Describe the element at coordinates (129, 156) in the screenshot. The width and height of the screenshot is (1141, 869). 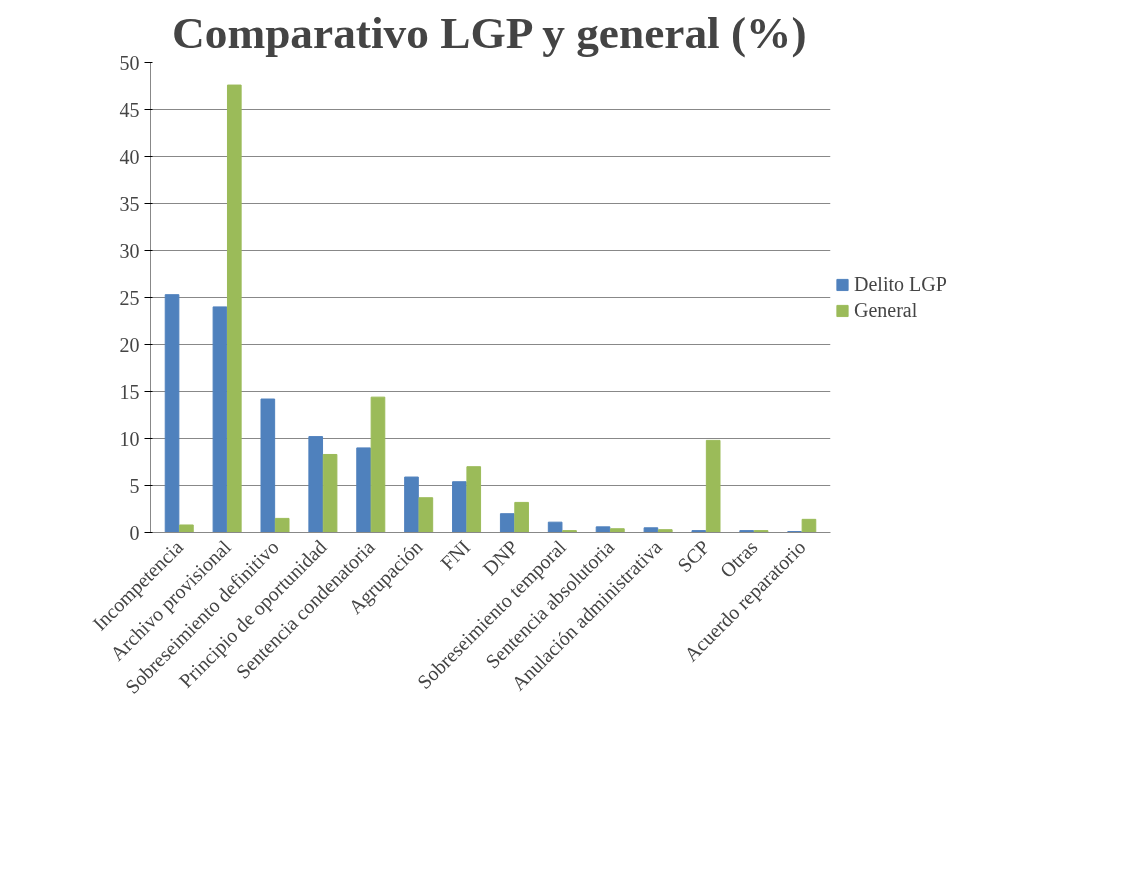
I see `y-tick-label: 40` at that location.